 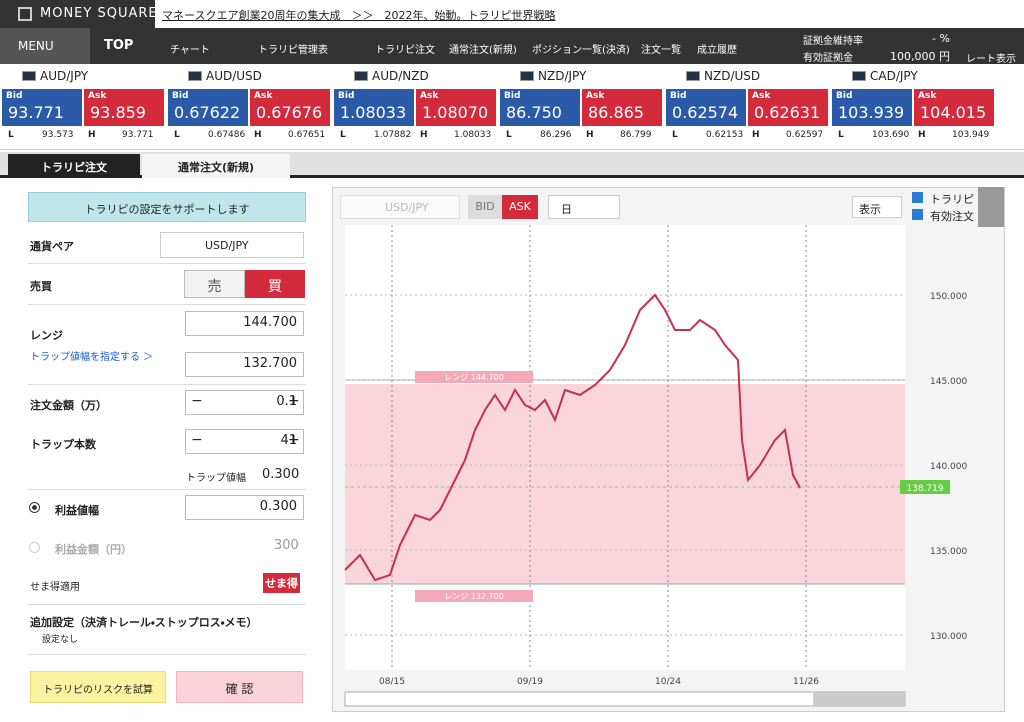 What do you see at coordinates (167, 207) in the screenshot?
I see `support-banner: トラリピの設定をサポートします` at bounding box center [167, 207].